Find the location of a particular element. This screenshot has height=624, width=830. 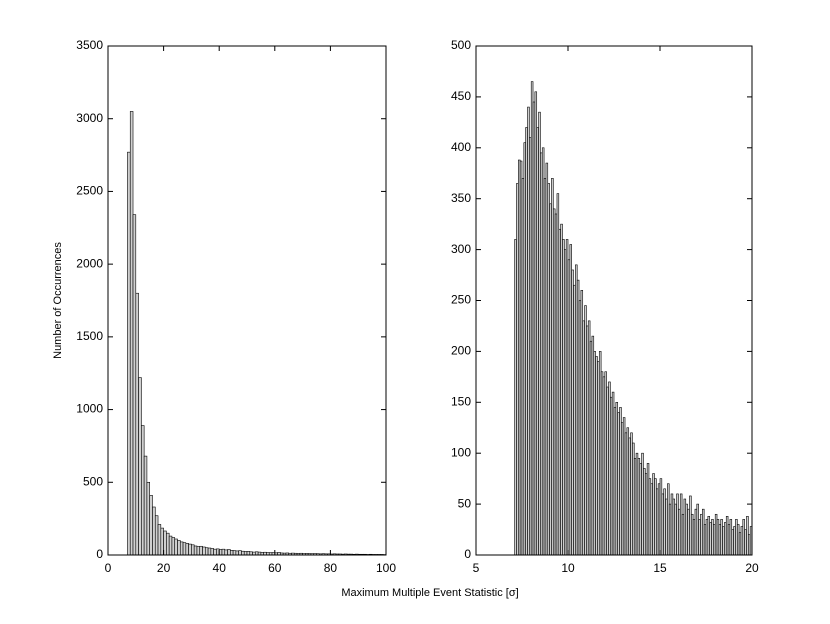

y-tick-label: 1500 is located at coordinates (89, 336).